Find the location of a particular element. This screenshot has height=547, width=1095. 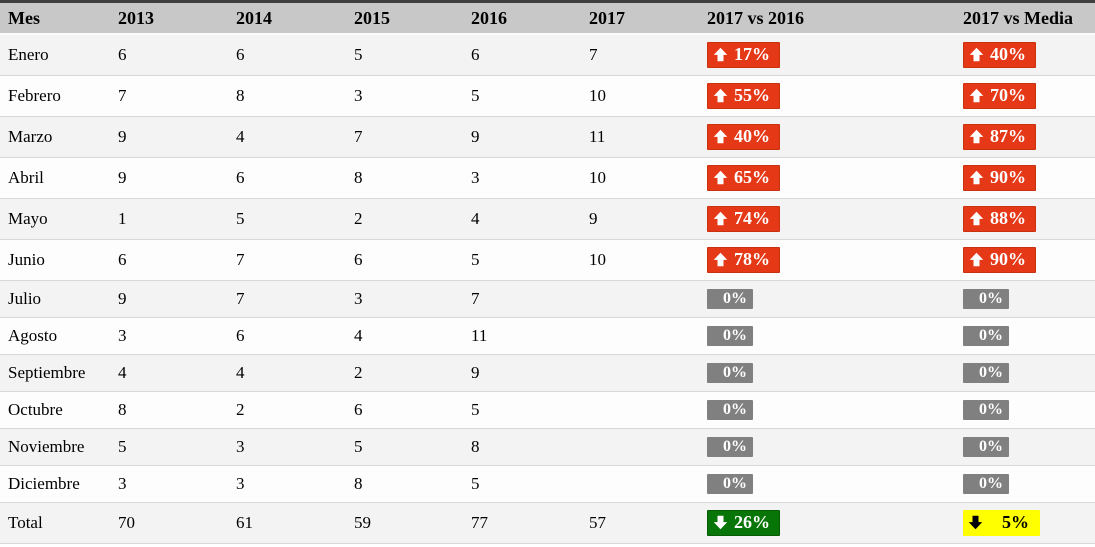

trend-badge-label: 88% is located at coordinates (1008, 218).